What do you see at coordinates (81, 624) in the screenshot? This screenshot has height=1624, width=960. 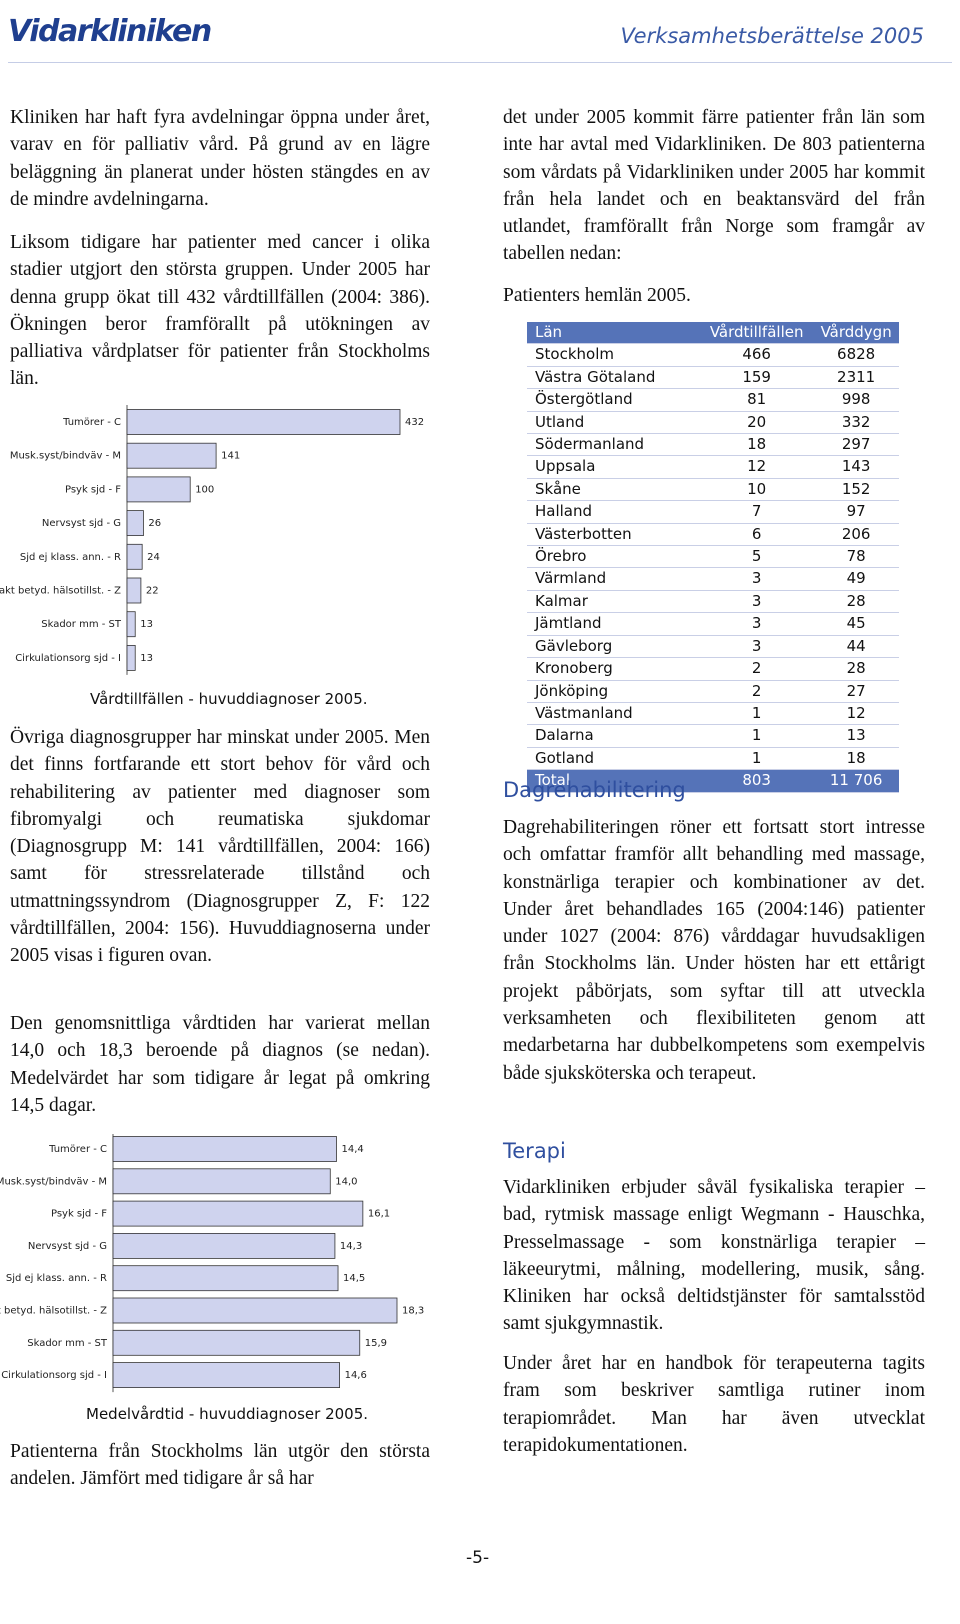 I see `category-label: Skador mm - ST` at bounding box center [81, 624].